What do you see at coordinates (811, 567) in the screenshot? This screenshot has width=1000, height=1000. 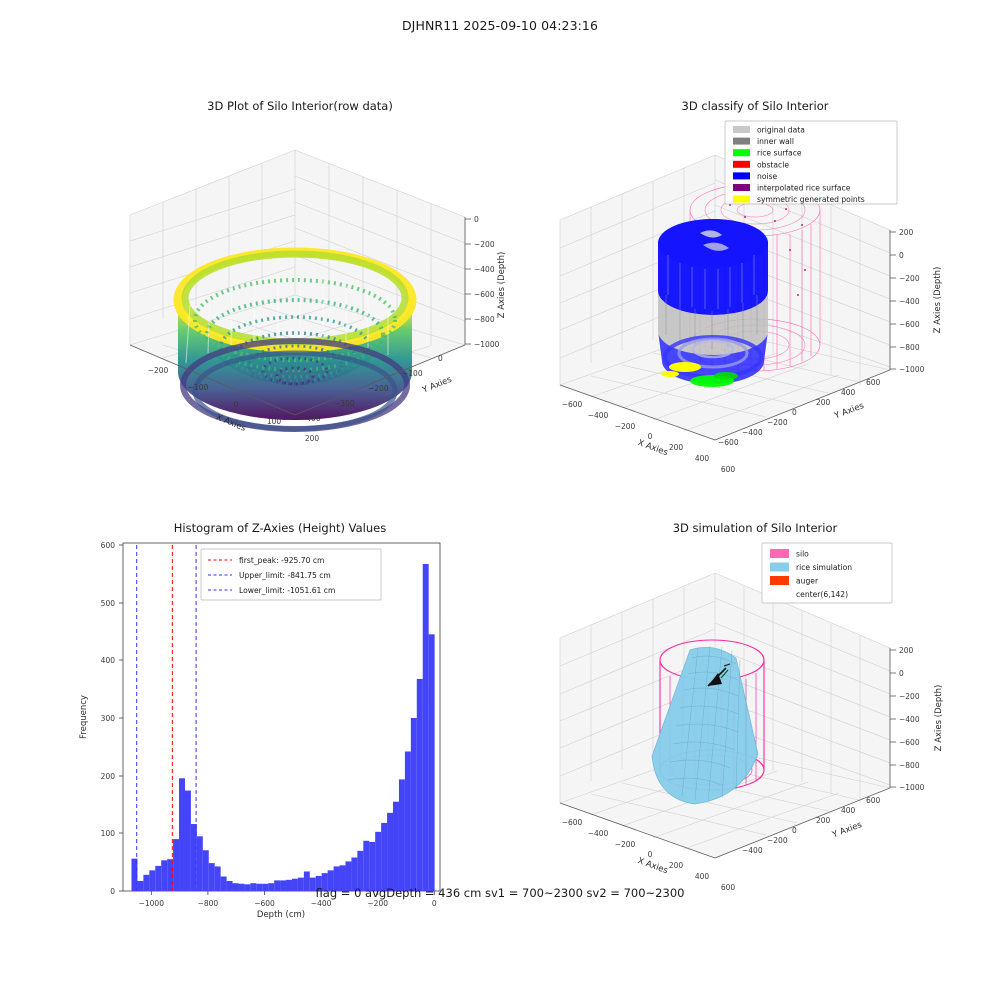 I see `legend-item: rice simulation` at bounding box center [811, 567].